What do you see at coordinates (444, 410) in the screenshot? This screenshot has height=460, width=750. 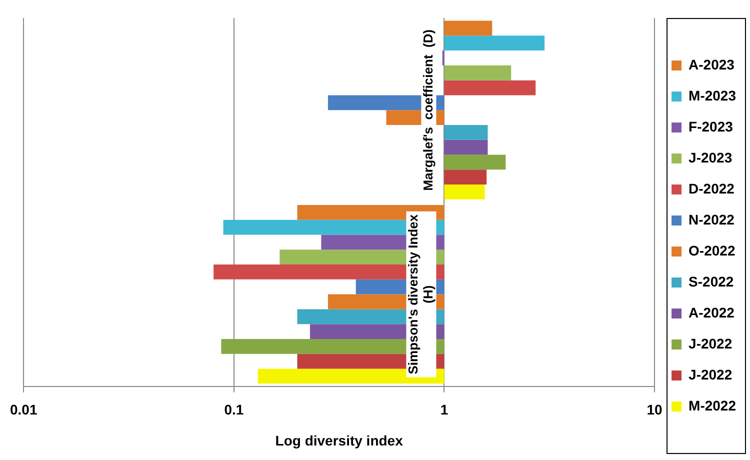 I see `x-tick-label: 1` at bounding box center [444, 410].